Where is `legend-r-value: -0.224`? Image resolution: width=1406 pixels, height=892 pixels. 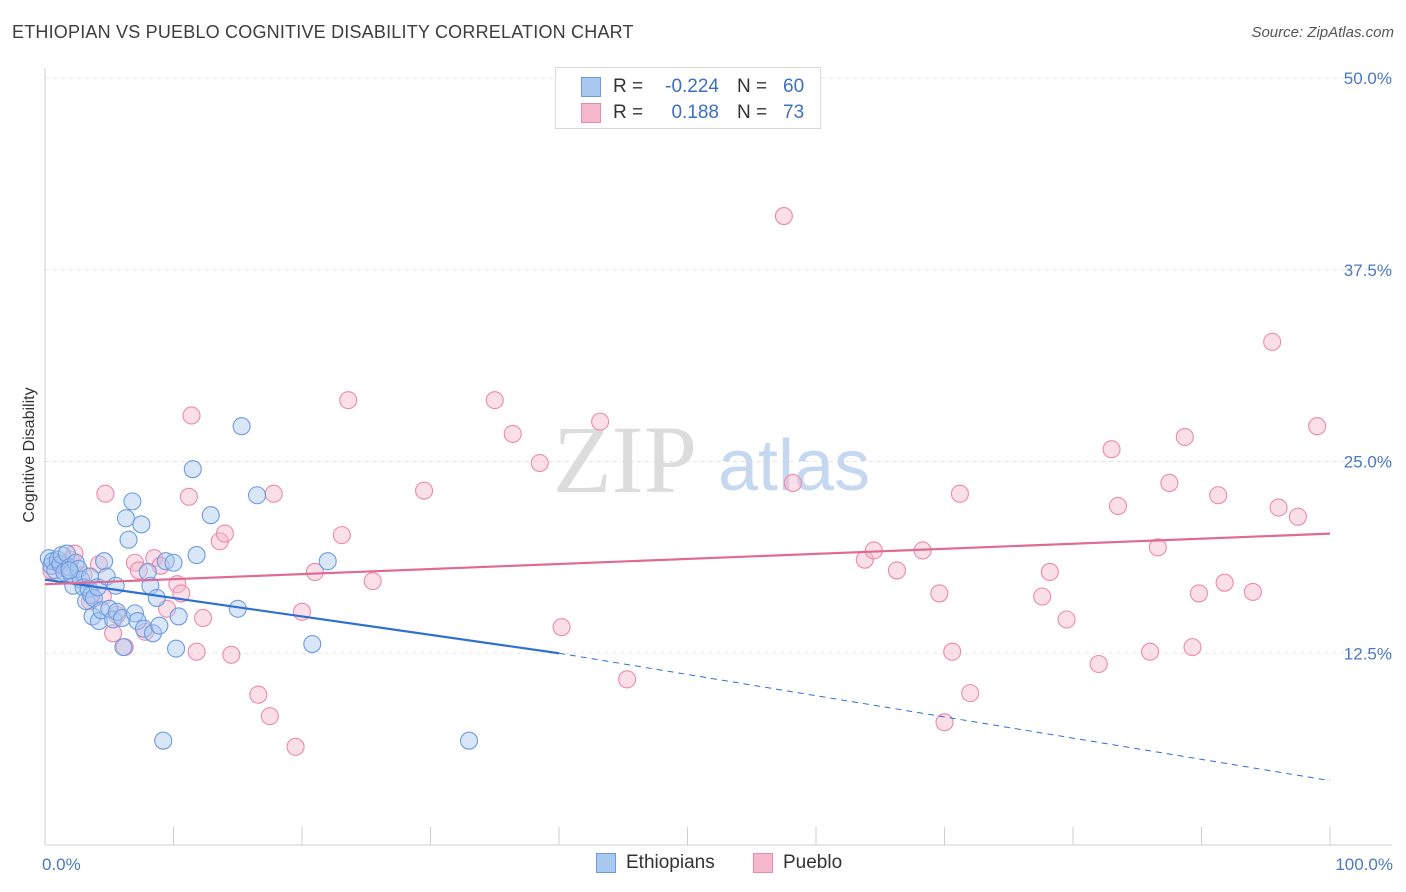 legend-r-value: -0.224 is located at coordinates (692, 86).